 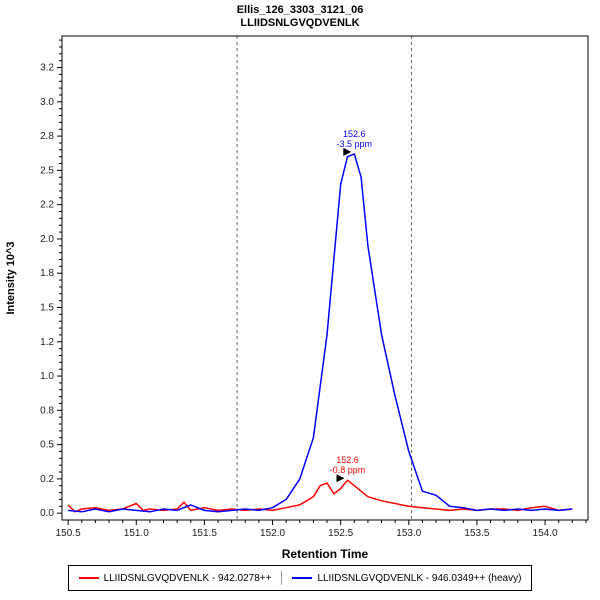 What do you see at coordinates (187, 578) in the screenshot?
I see `legend-label-light: LLIIDSNLGVQDVENLK - 942.0278++` at bounding box center [187, 578].